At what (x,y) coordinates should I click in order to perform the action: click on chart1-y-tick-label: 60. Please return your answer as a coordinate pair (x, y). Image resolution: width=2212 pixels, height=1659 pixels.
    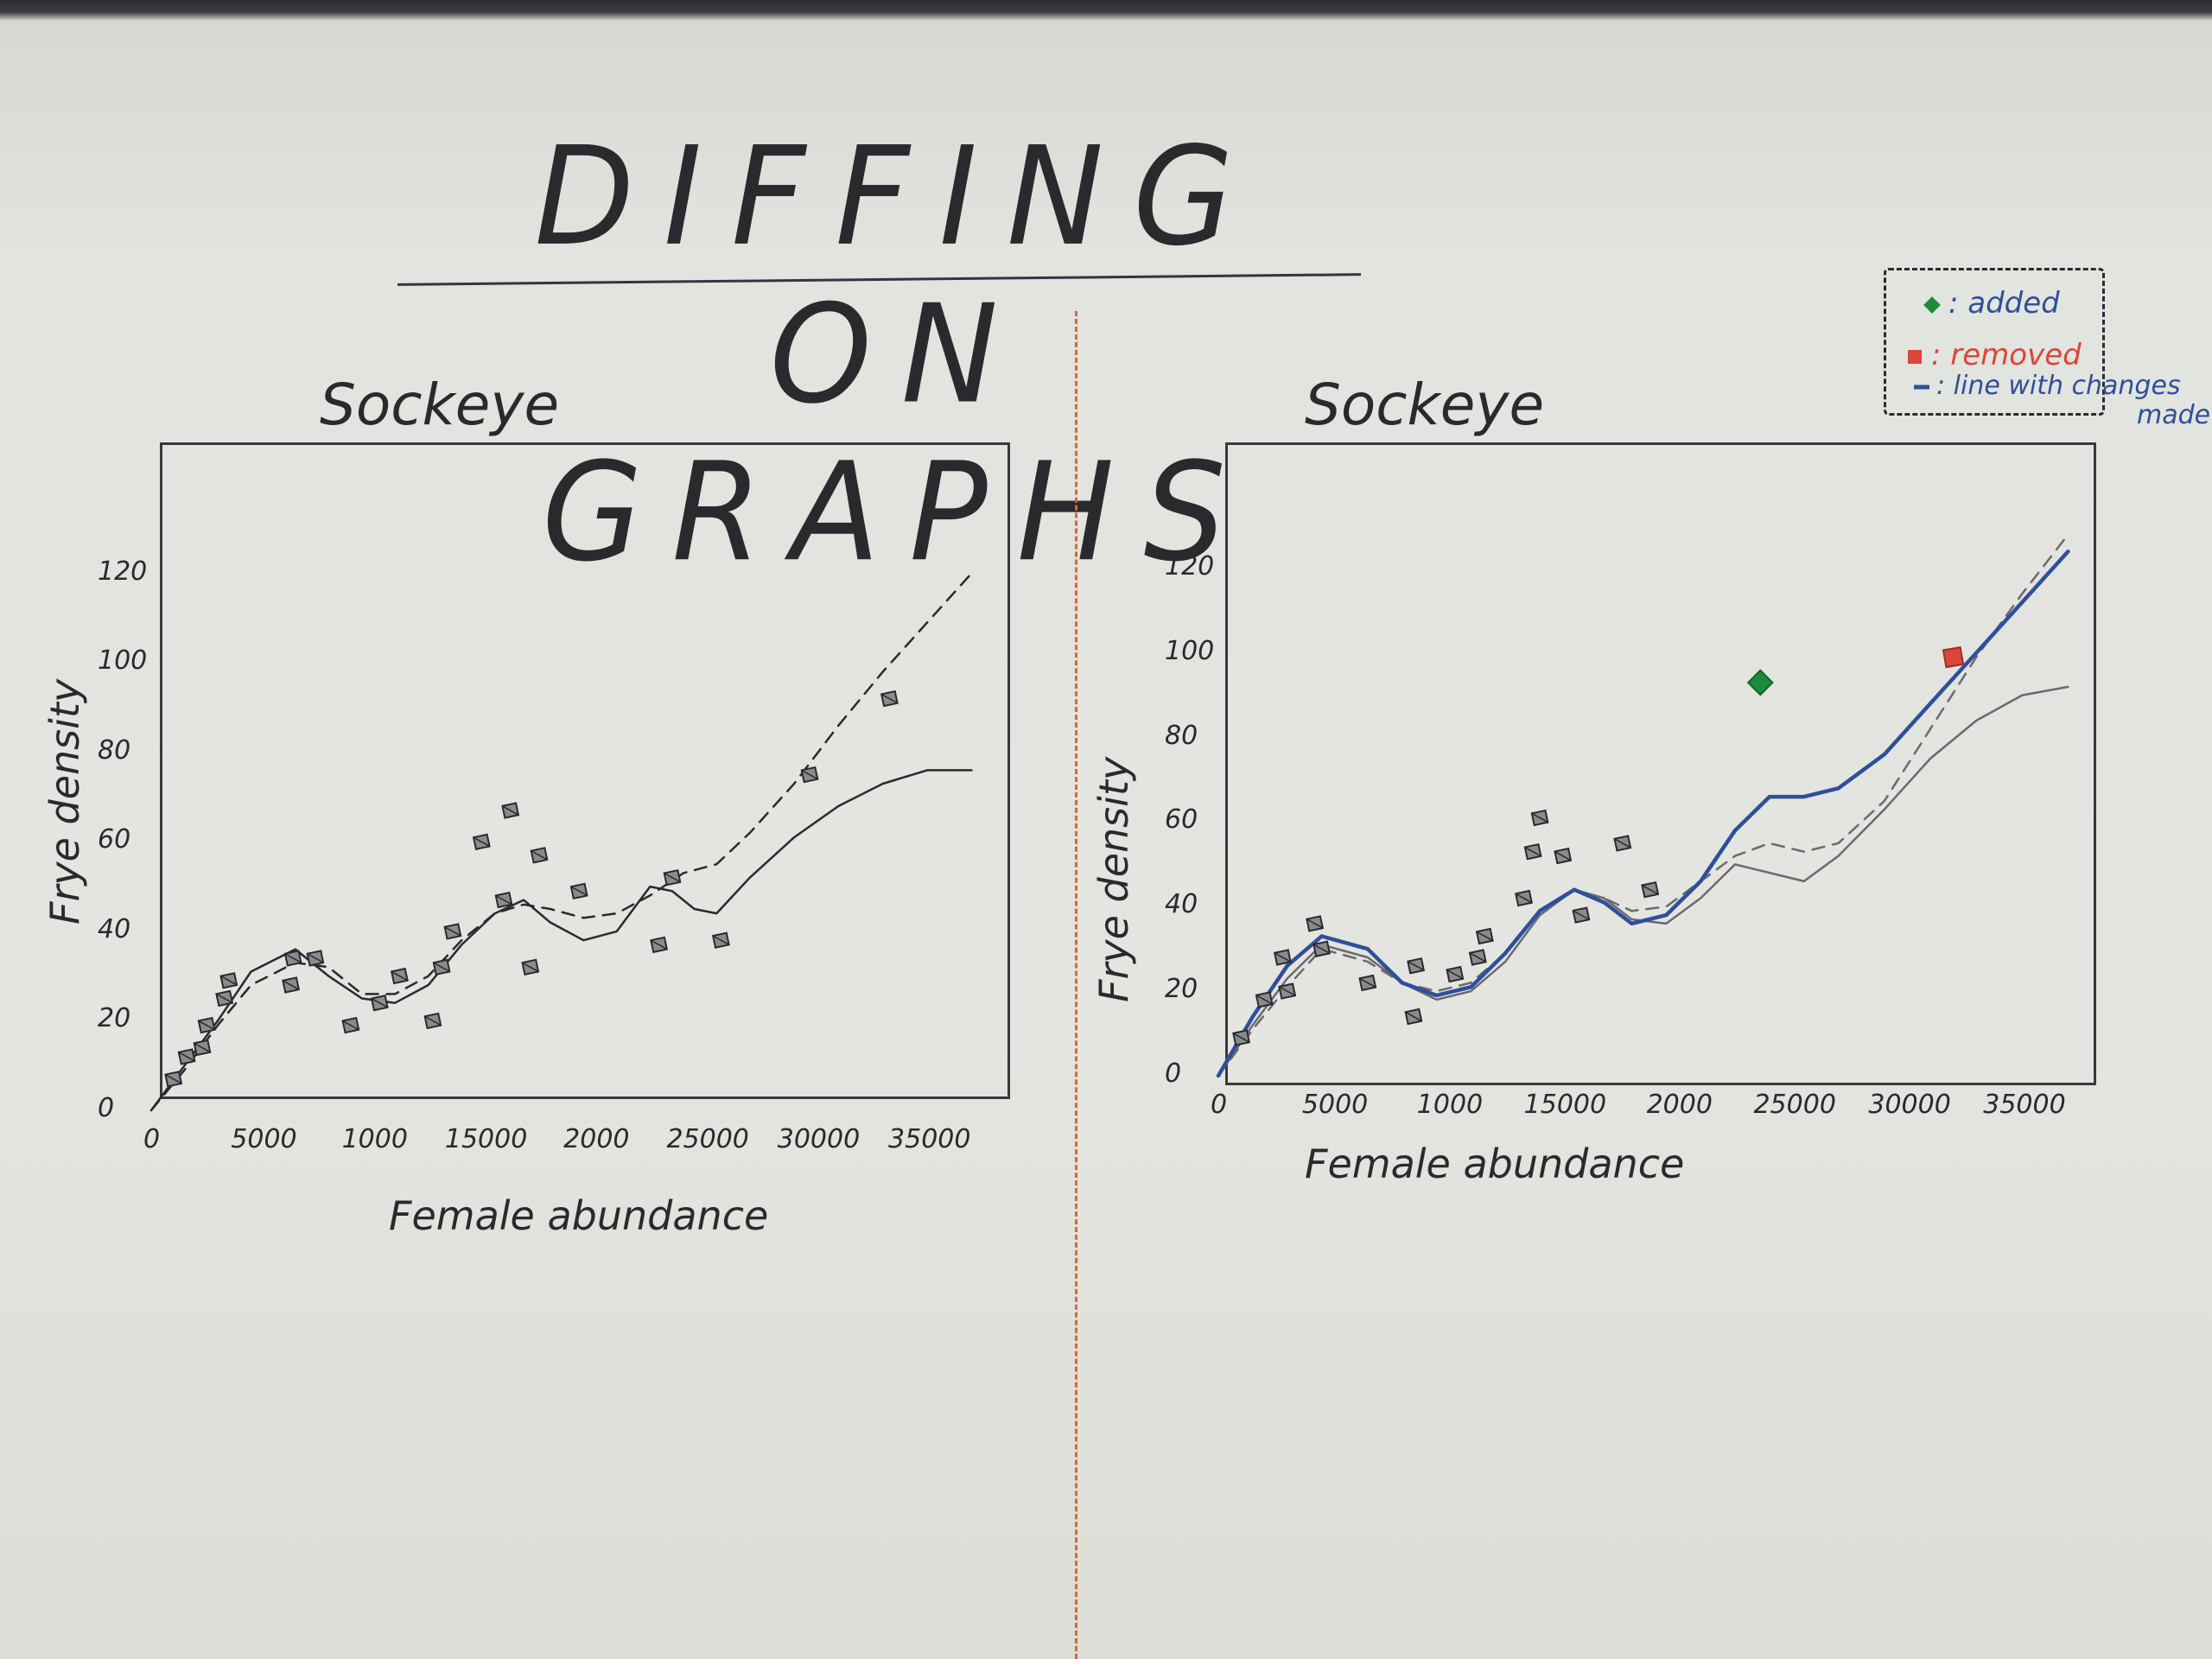
    Looking at the image, I should click on (114, 839).